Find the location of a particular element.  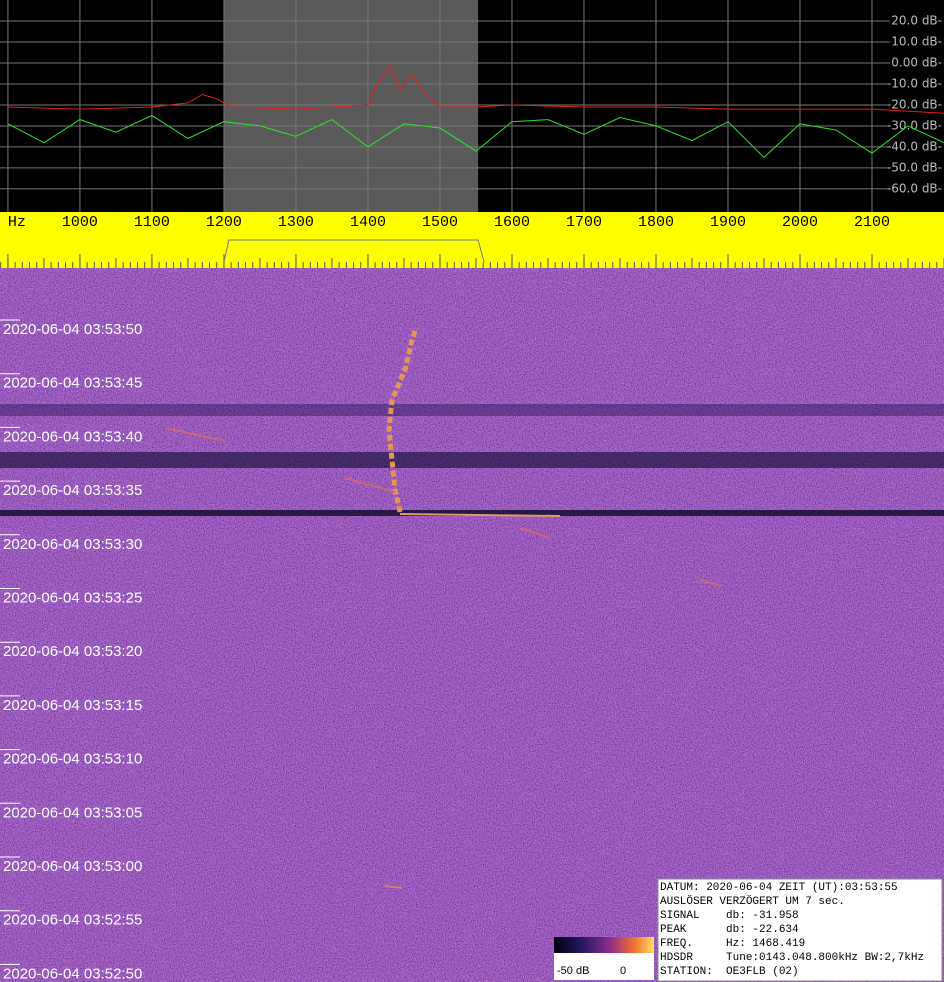

db-label: -50.0 dB- is located at coordinates (914, 167).